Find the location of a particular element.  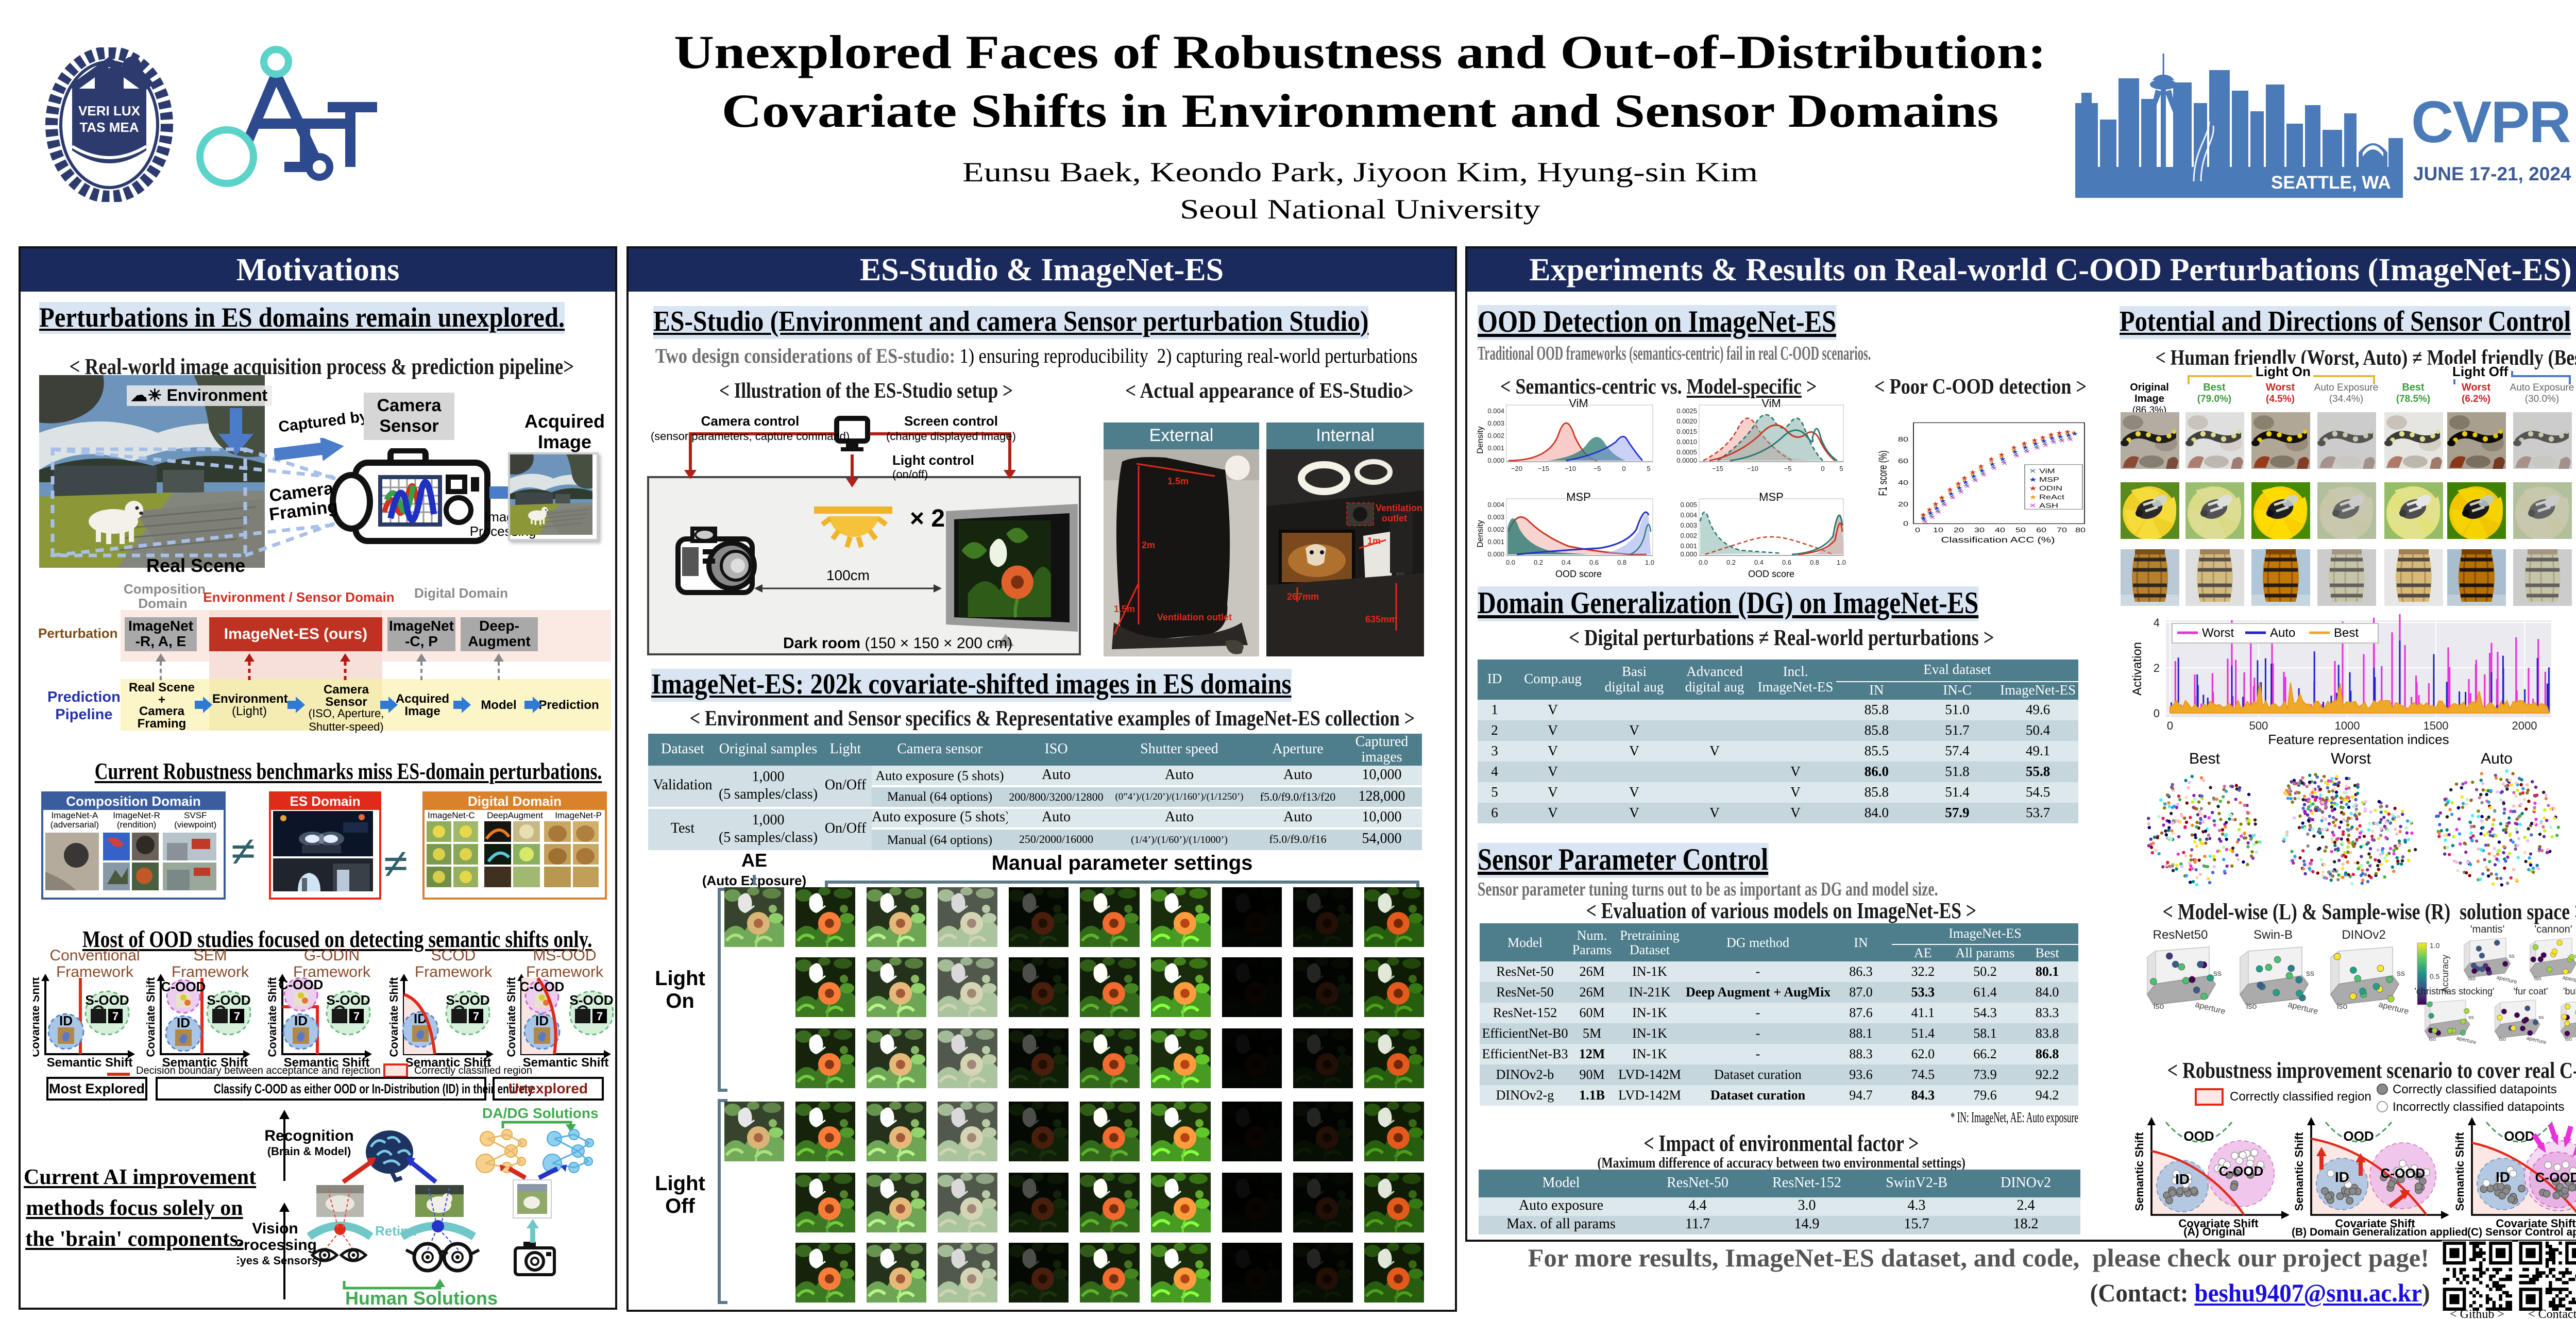

svg-text: 1.5m is located at coordinates (1124, 609).